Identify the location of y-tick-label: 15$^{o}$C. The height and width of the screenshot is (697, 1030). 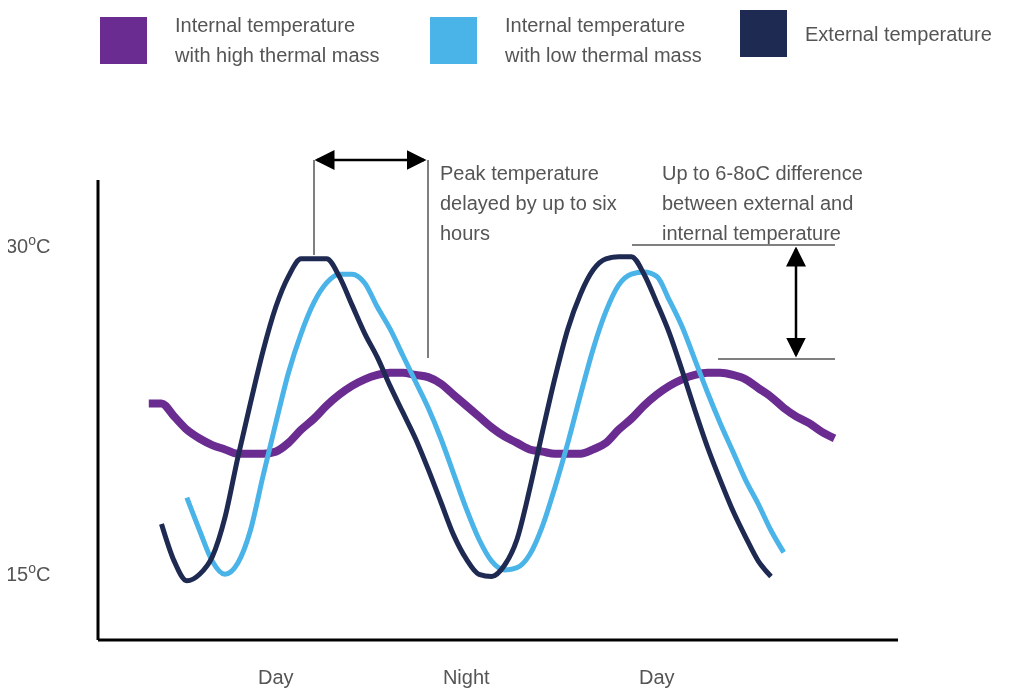
(28, 573).